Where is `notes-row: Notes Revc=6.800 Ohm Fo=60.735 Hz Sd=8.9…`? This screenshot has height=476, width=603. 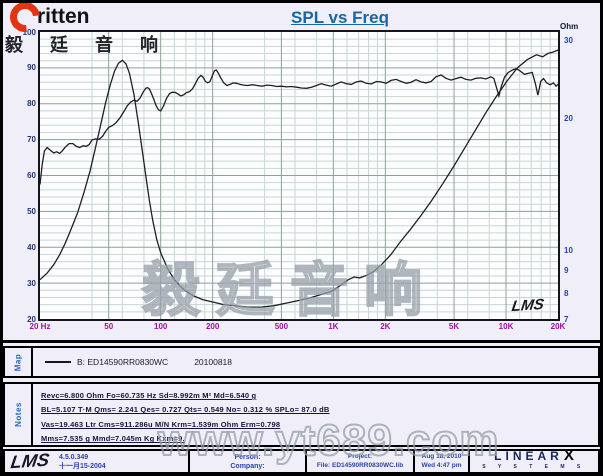 notes-row: Notes Revc=6.800 Ohm Fo=60.735 Hz Sd=8.9… is located at coordinates (301, 414).